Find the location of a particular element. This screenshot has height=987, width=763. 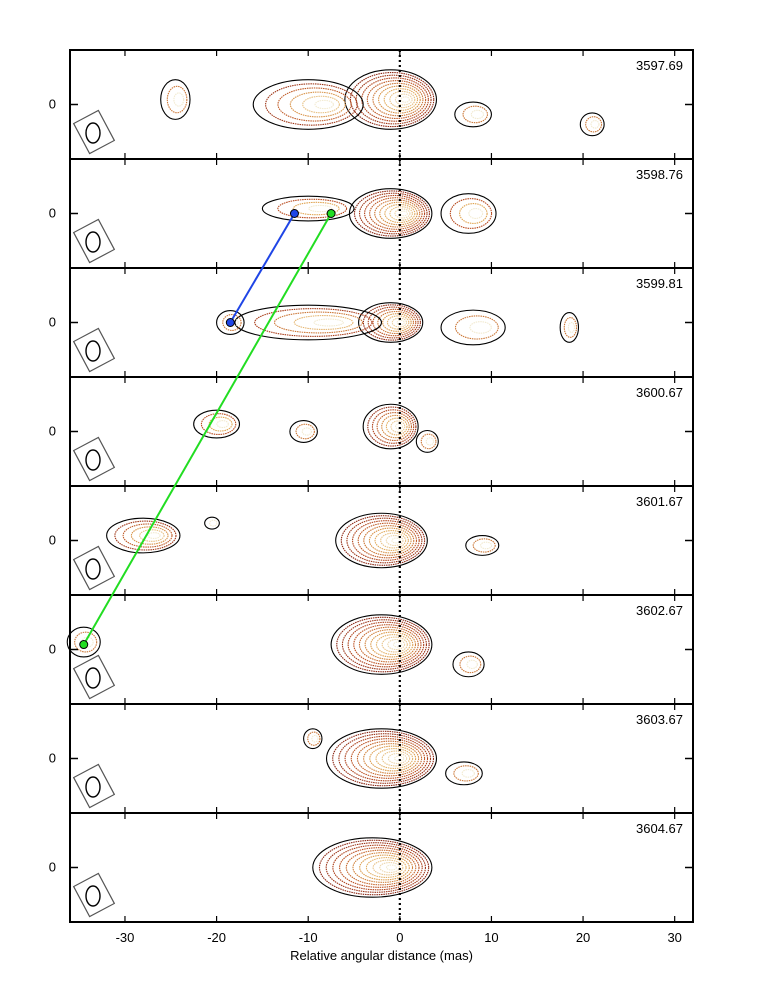

epoch-panel: 0 3602.67 is located at coordinates (371, 649).